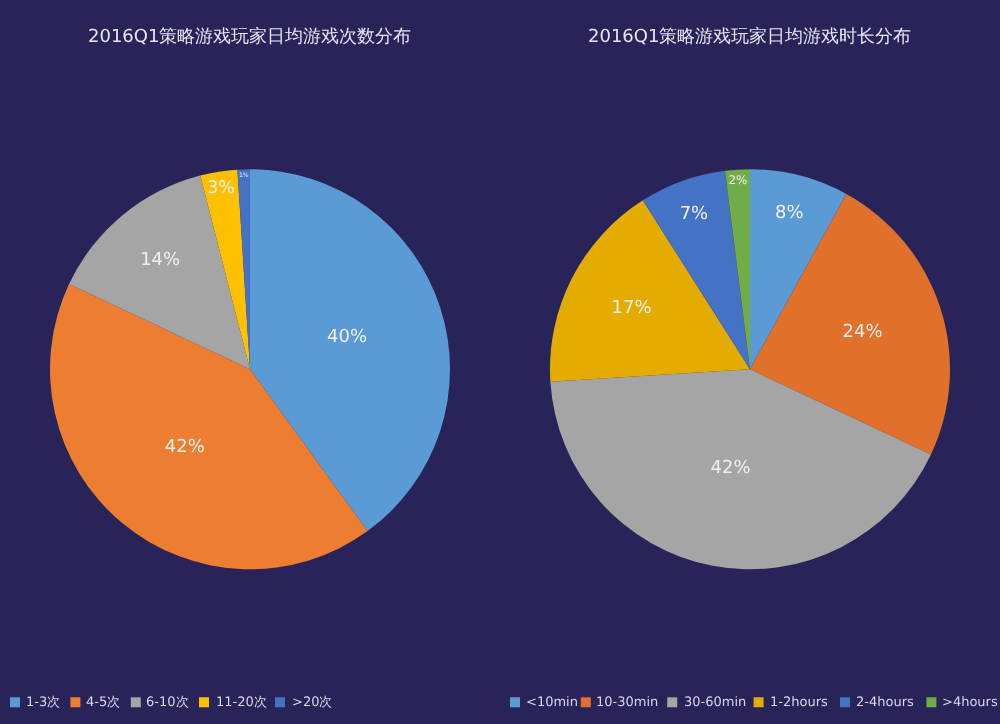 The width and height of the screenshot is (1000, 724). Describe the element at coordinates (863, 332) in the screenshot. I see `data-label: 24%` at that location.